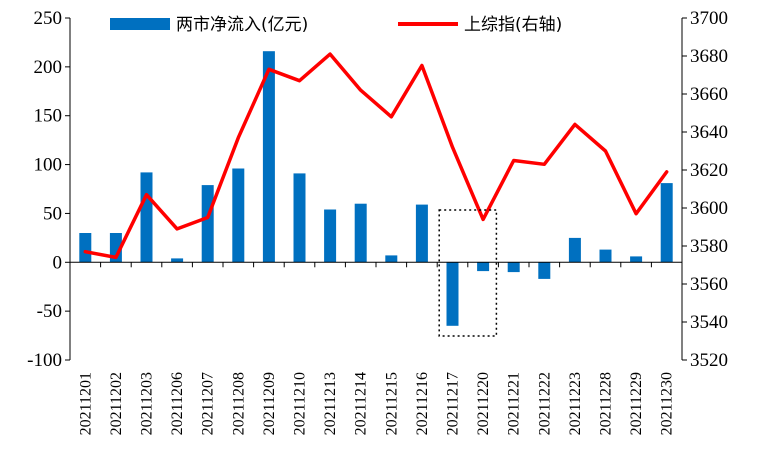  I want to click on right-tick-label: 3520, so click(709, 360).